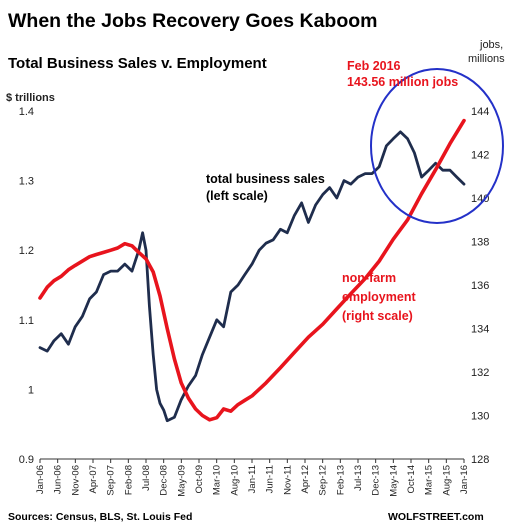  Describe the element at coordinates (480, 243) in the screenshot. I see `right-tick-label: 138` at that location.